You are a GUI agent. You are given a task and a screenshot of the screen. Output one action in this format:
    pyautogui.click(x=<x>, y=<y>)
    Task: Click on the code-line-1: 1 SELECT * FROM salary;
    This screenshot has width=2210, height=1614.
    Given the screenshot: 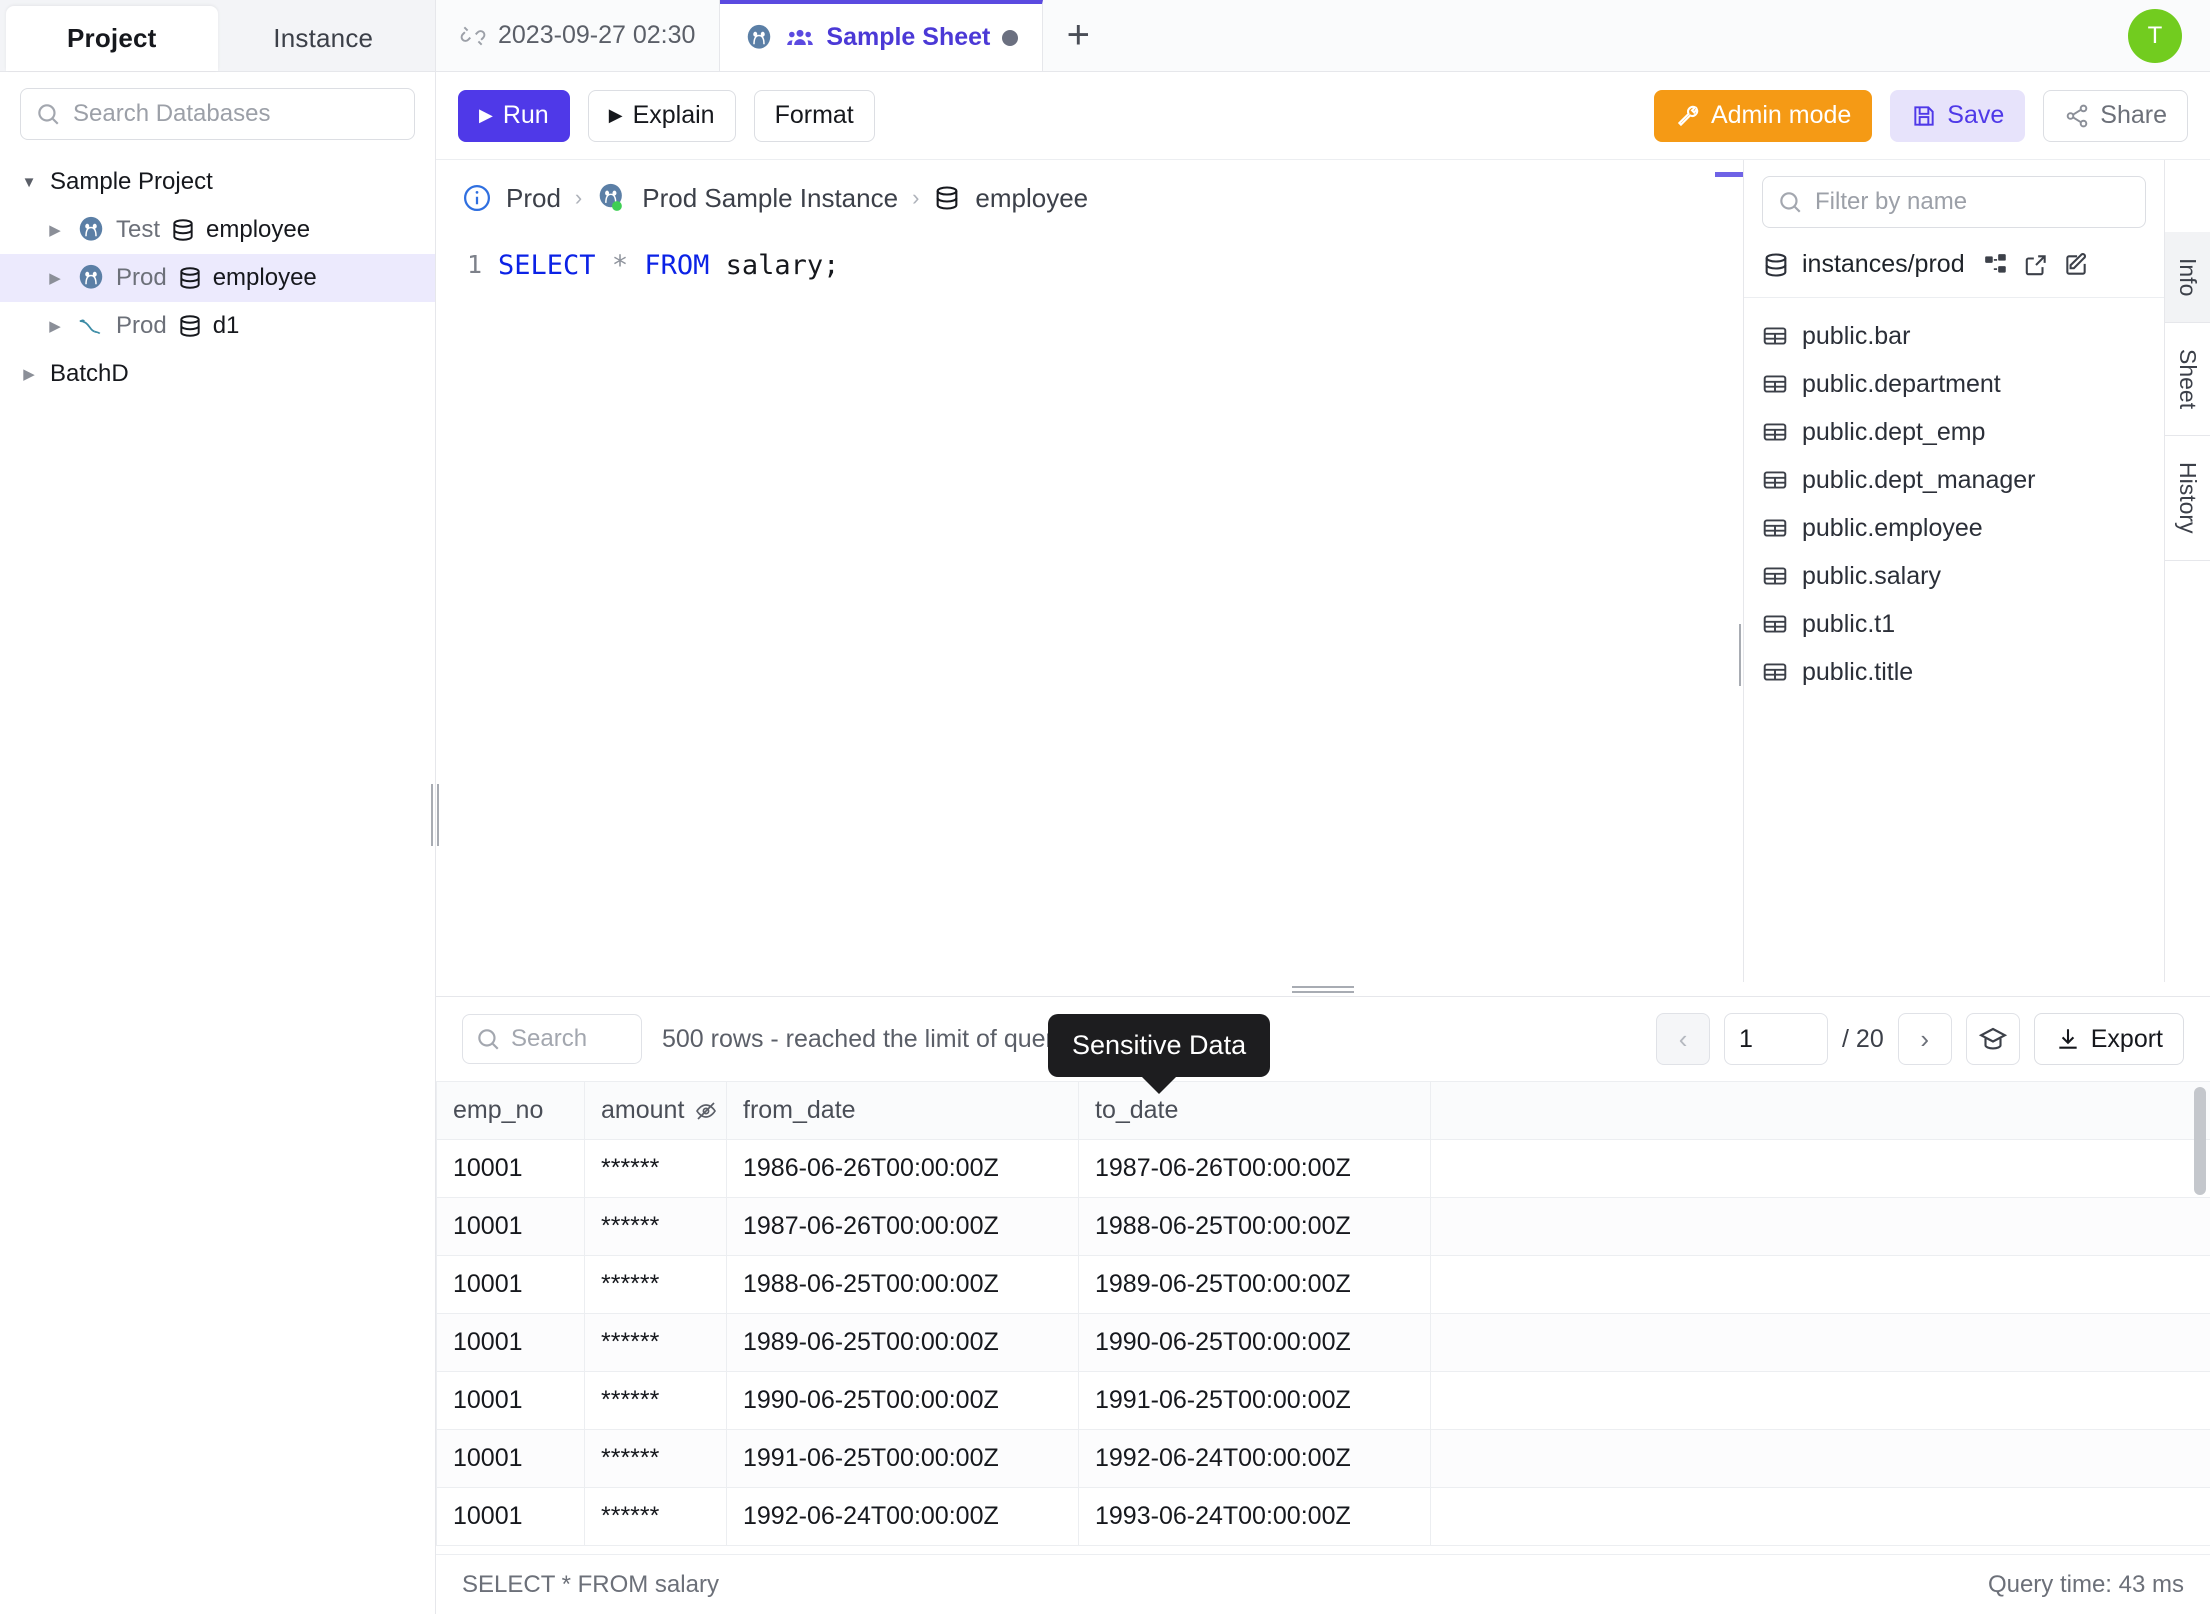 What is the action you would take?
    pyautogui.click(x=1089, y=258)
    